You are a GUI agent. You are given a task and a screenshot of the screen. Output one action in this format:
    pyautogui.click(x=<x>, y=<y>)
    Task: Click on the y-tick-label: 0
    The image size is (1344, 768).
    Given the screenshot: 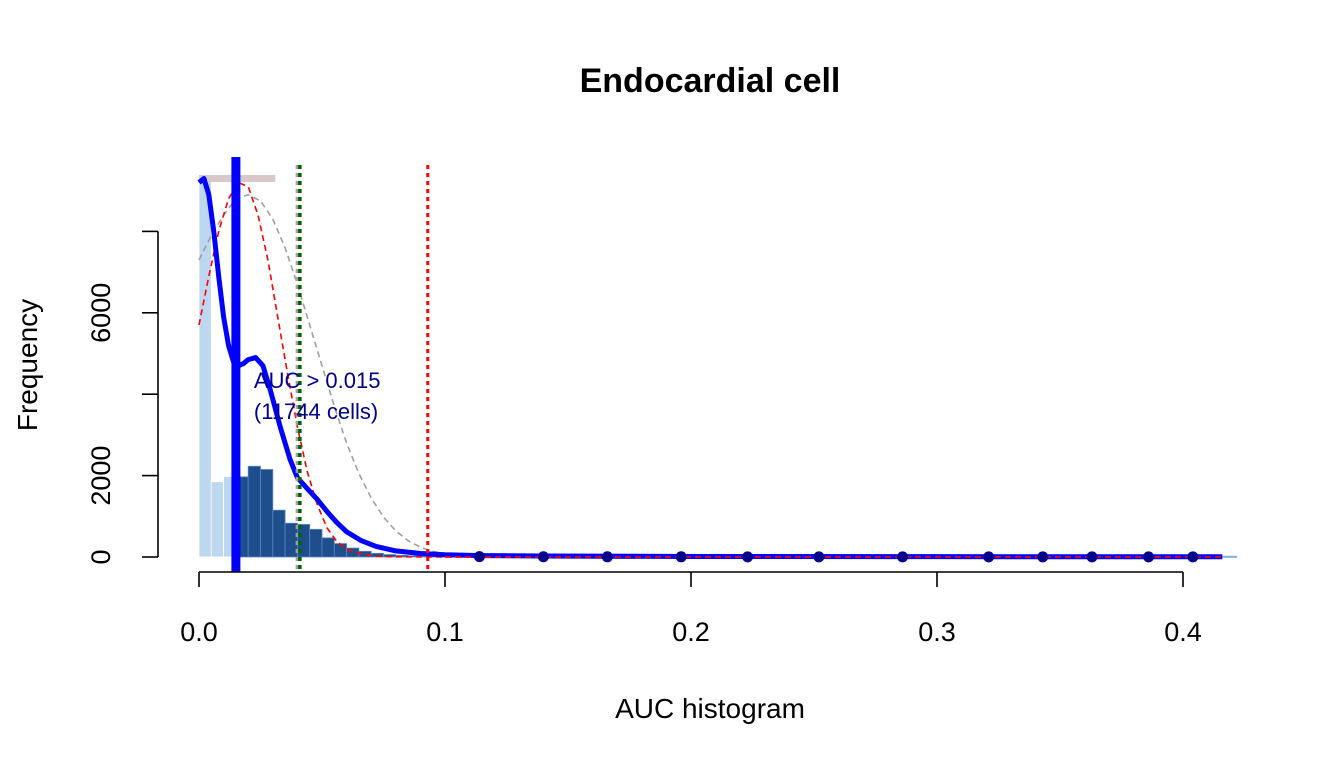 What is the action you would take?
    pyautogui.click(x=101, y=556)
    